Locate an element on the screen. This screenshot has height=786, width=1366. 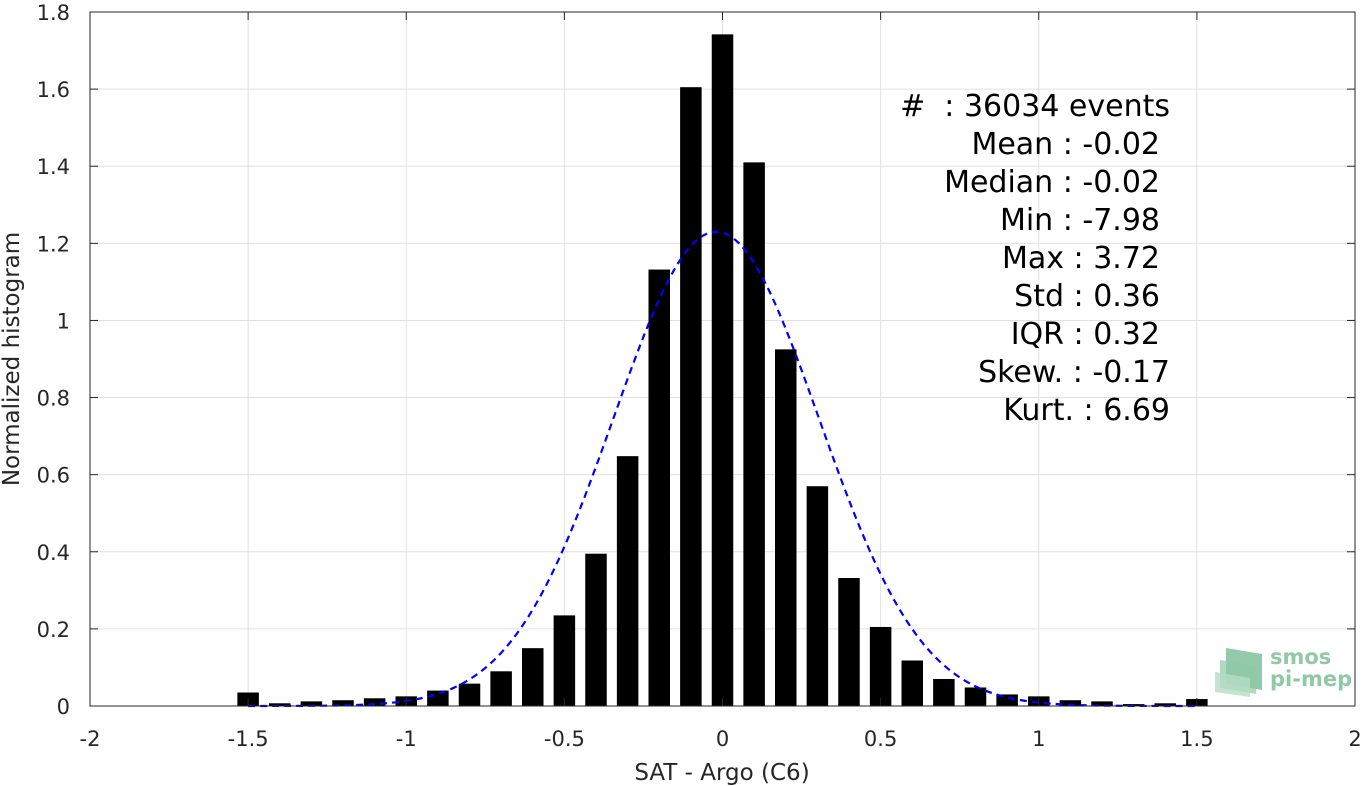
x-tick-label: 2 is located at coordinates (1354, 739).